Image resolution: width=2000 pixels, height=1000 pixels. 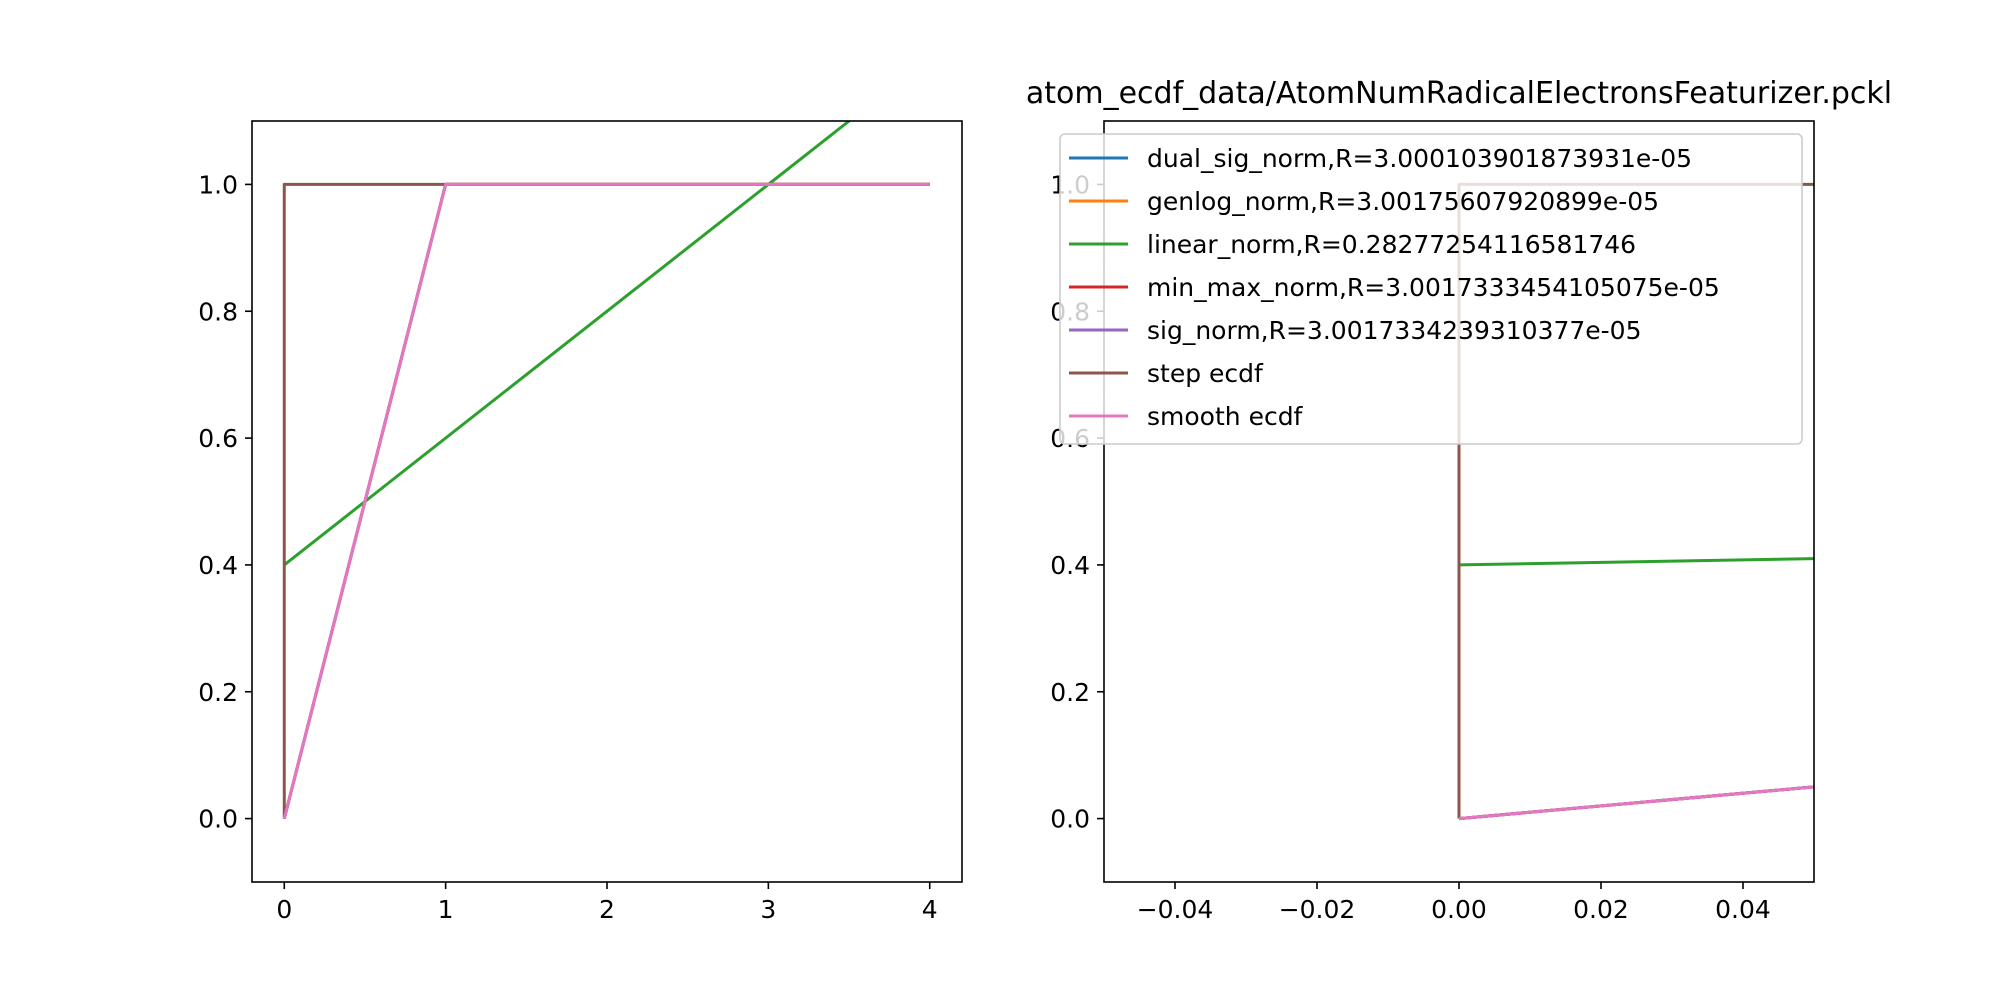 What do you see at coordinates (446, 909) in the screenshot?
I see `x-tick-label: 1` at bounding box center [446, 909].